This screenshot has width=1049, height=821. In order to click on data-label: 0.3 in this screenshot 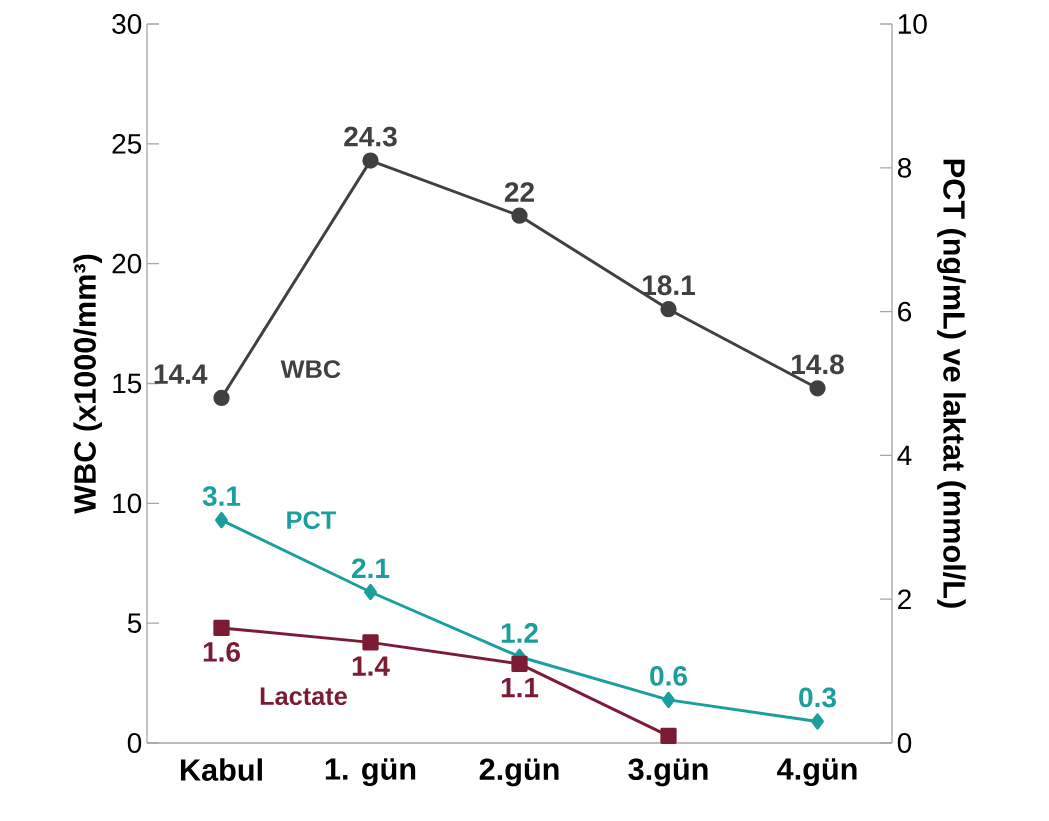, I will do `click(817, 697)`.